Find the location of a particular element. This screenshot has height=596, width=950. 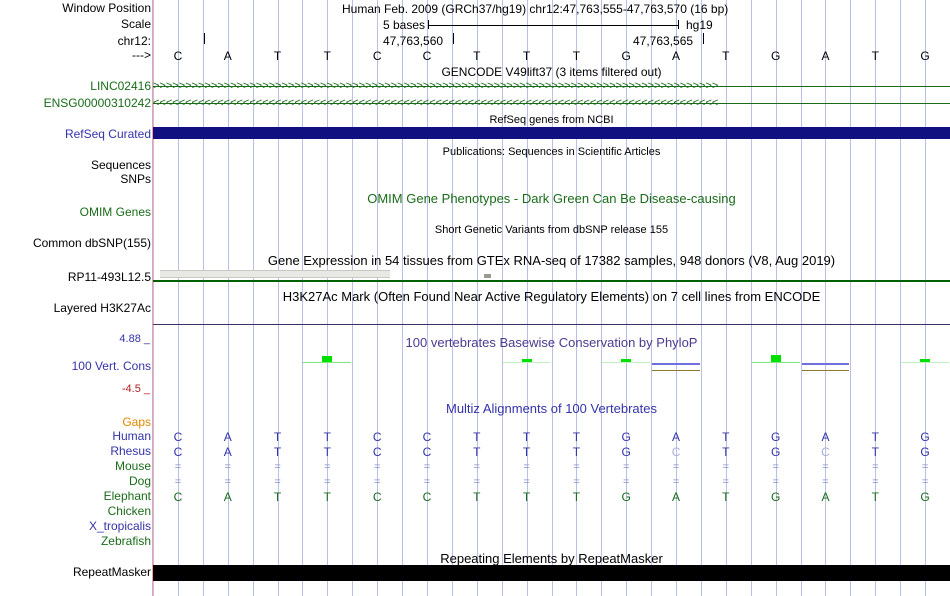

gtex-label: RP11-493L12.5 is located at coordinates (109, 277).